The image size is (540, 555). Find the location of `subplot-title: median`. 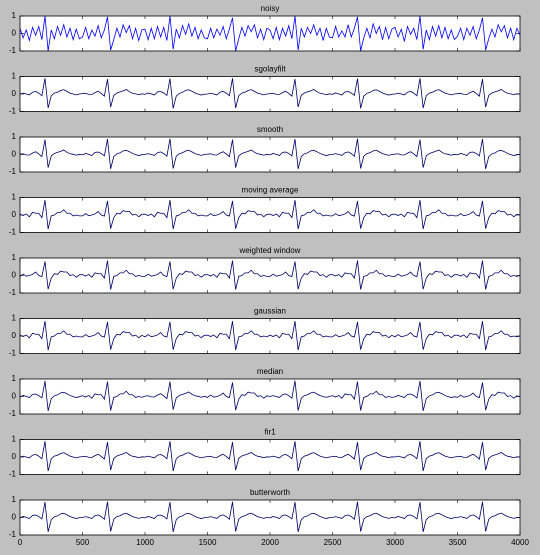

subplot-title: median is located at coordinates (270, 371).